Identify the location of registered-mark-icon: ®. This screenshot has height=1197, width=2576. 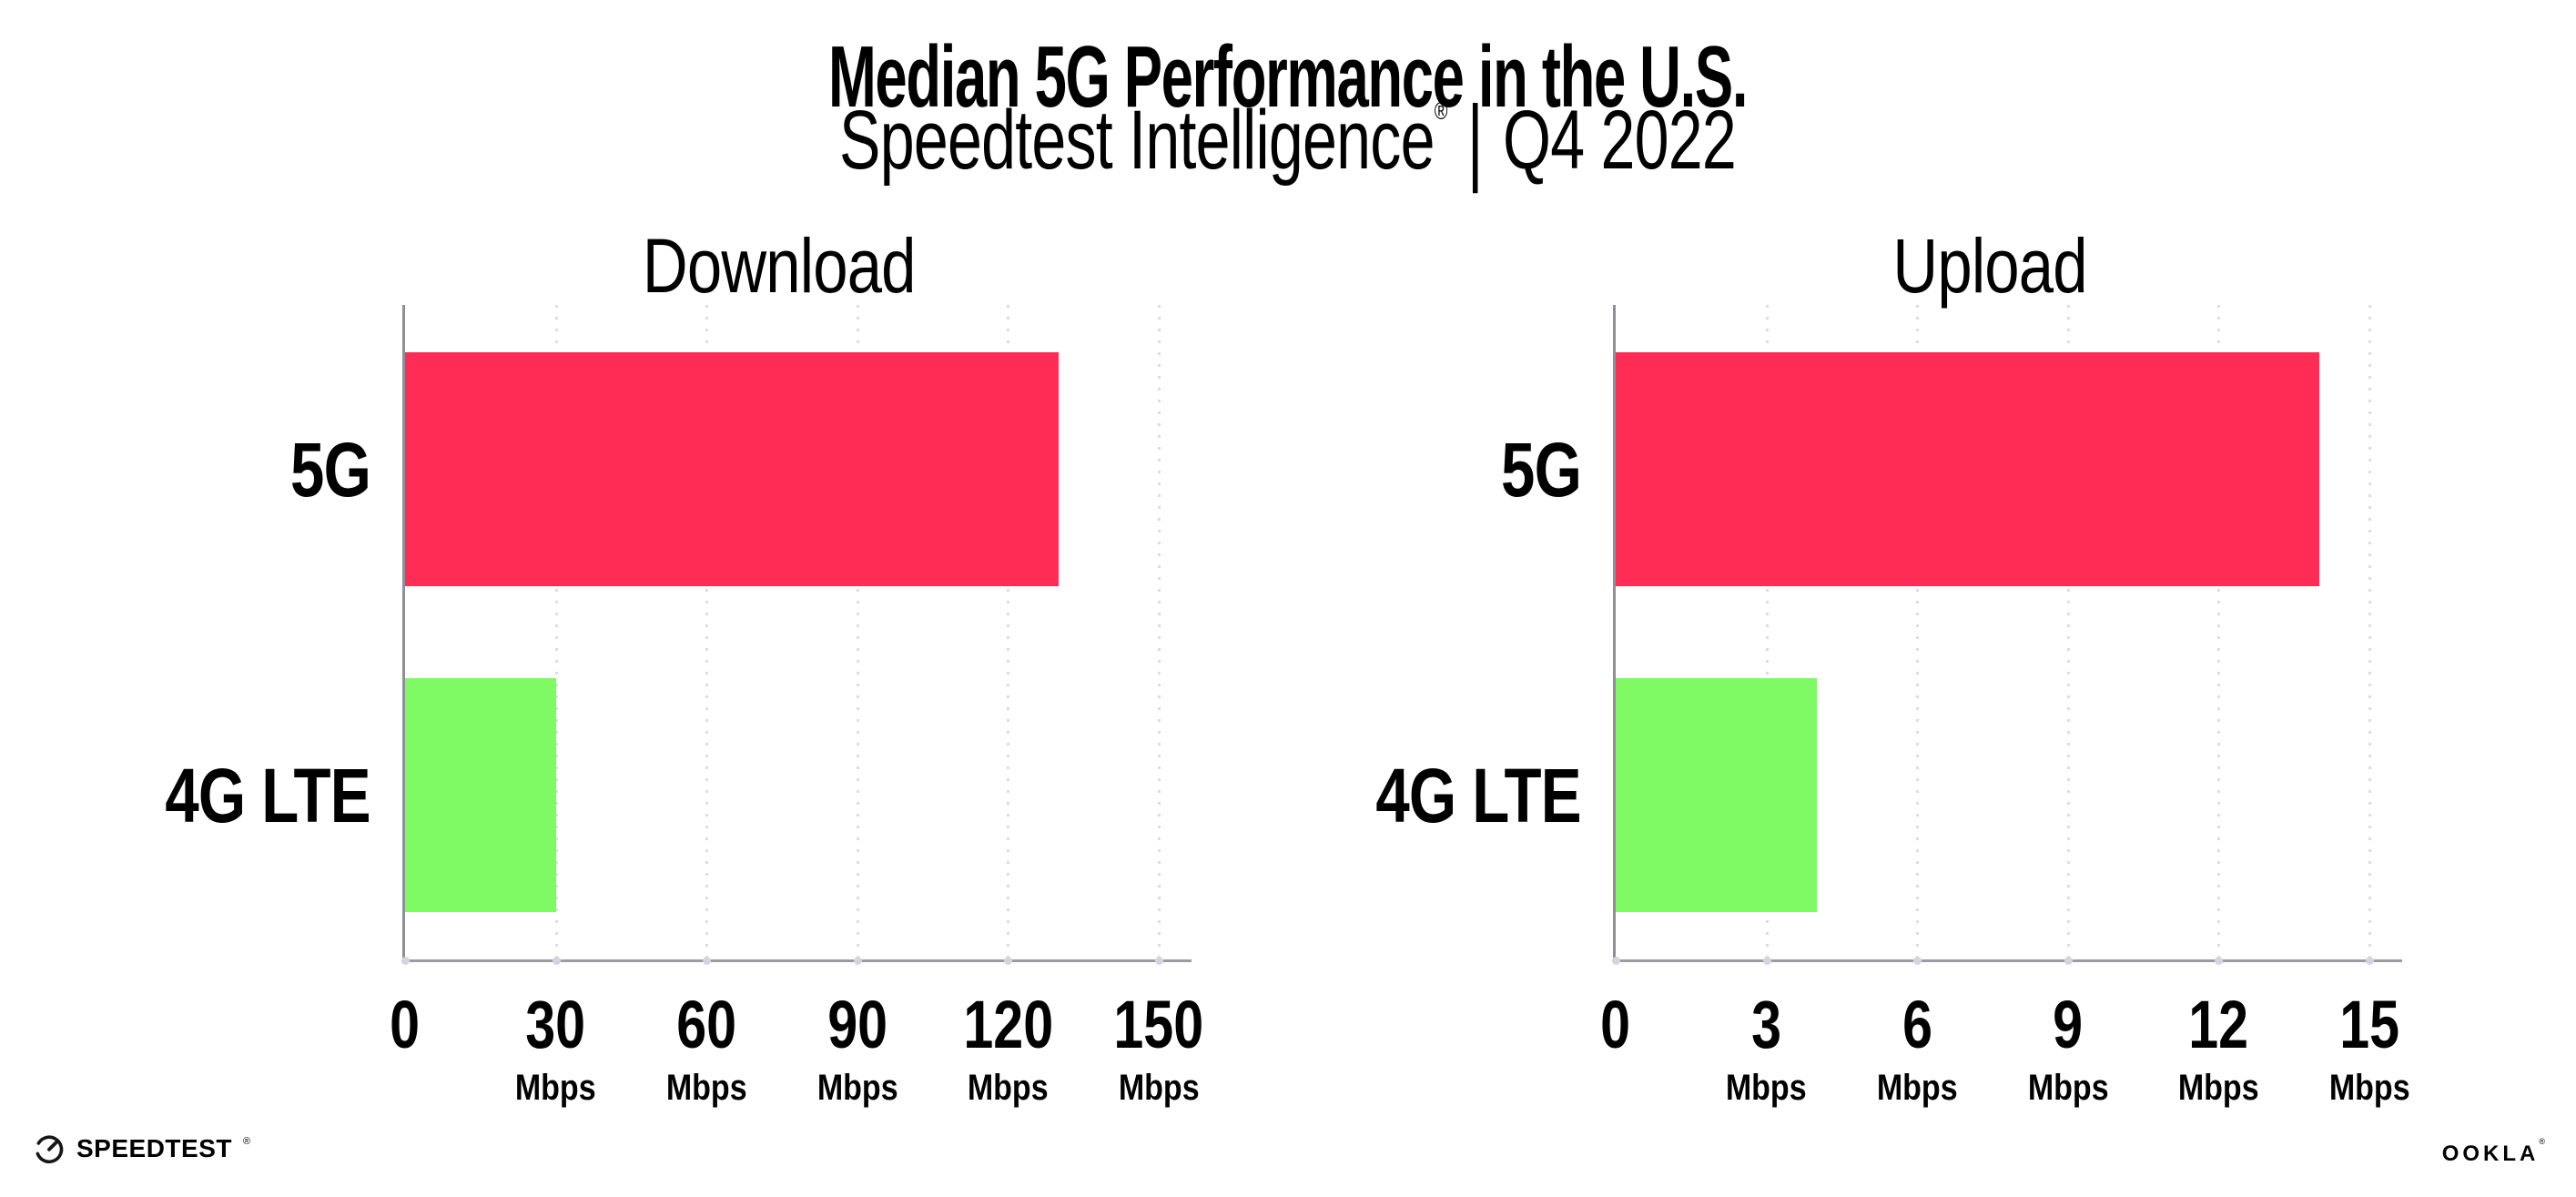
(1441, 111).